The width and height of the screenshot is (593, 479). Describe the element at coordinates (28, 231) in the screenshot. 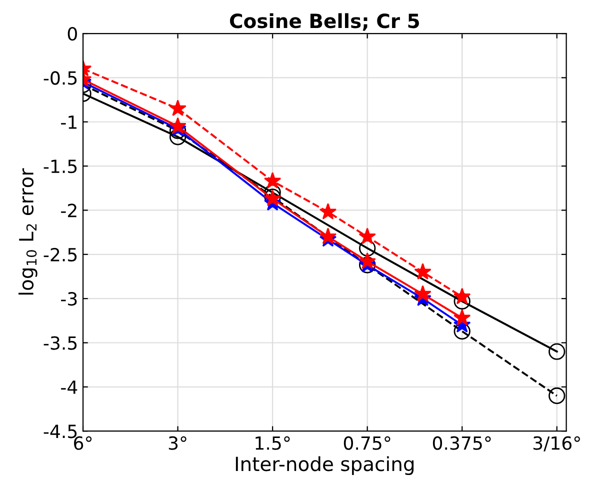

I see `y-axis-title: log$_{10}$ L$_{2}$ error` at that location.